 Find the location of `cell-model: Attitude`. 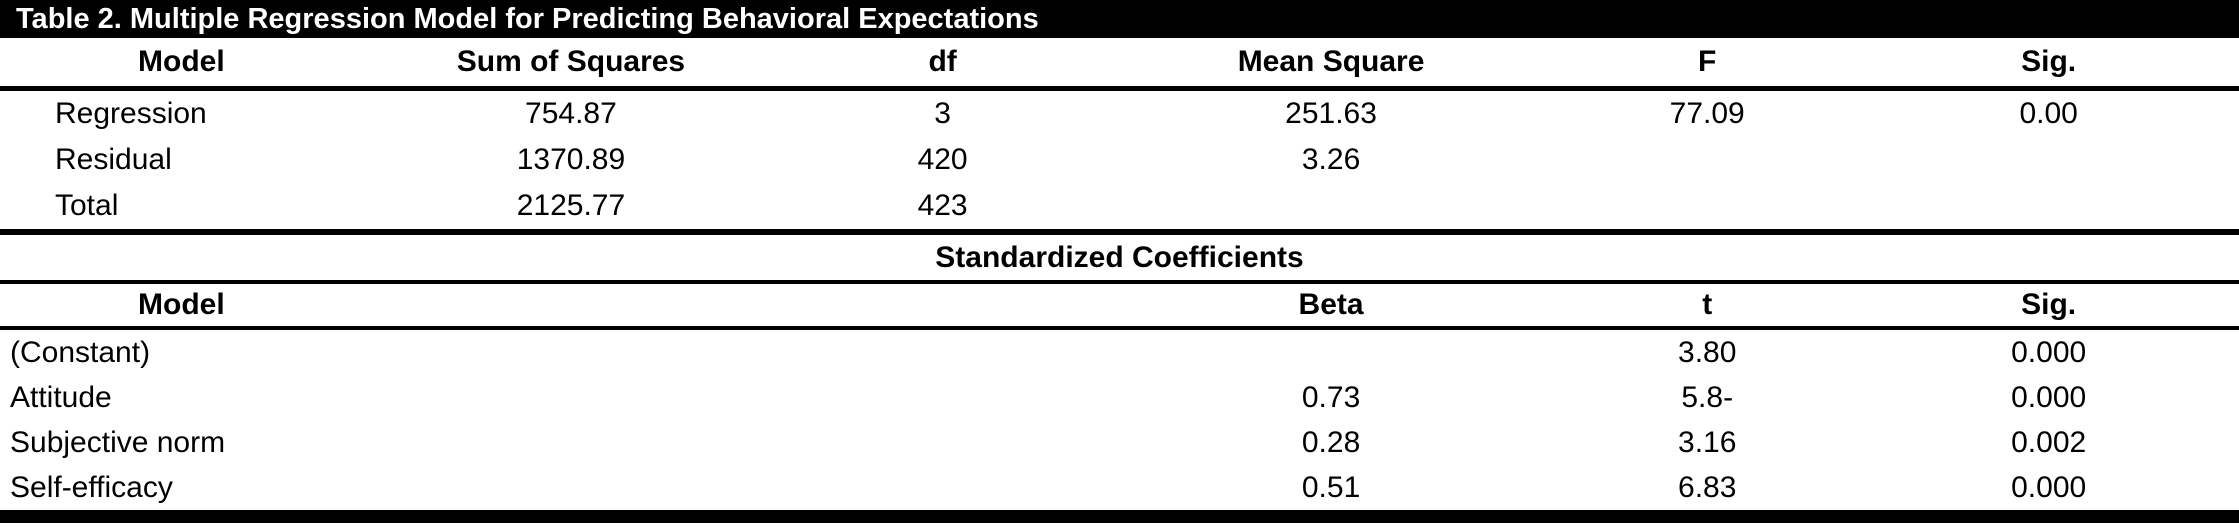

cell-model: Attitude is located at coordinates (61, 397).